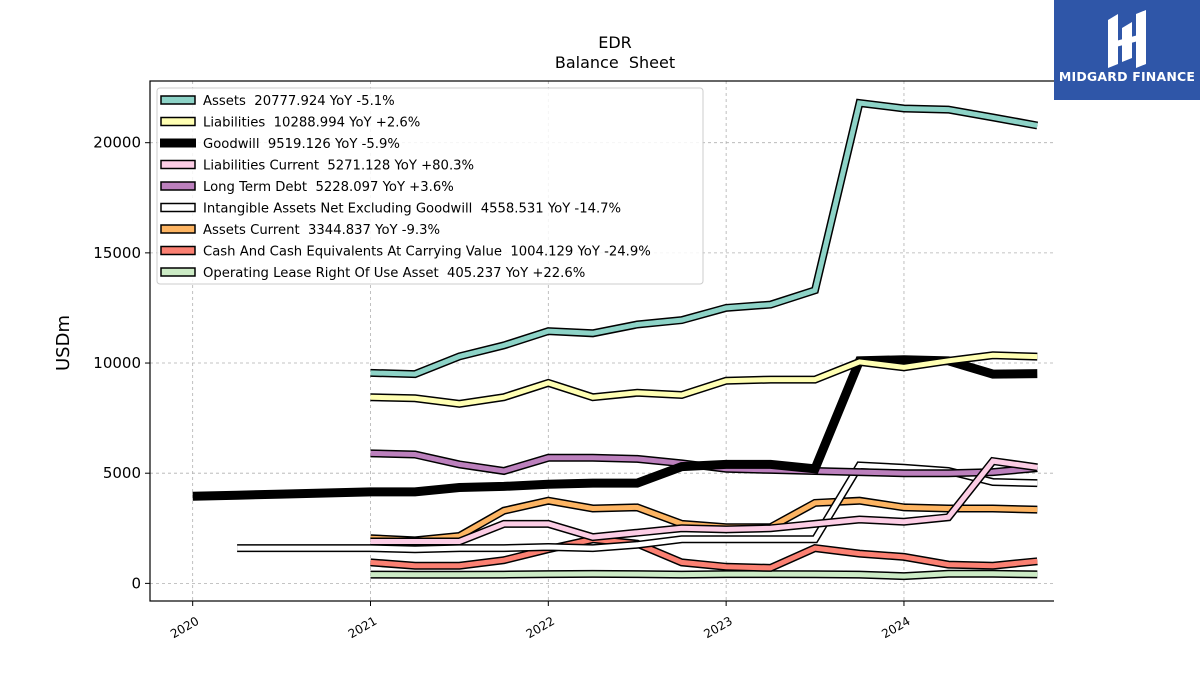 This screenshot has width=1200, height=675. What do you see at coordinates (704, 575) in the screenshot?
I see `series-line-operating-lease-right-of-use-asset` at bounding box center [704, 575].